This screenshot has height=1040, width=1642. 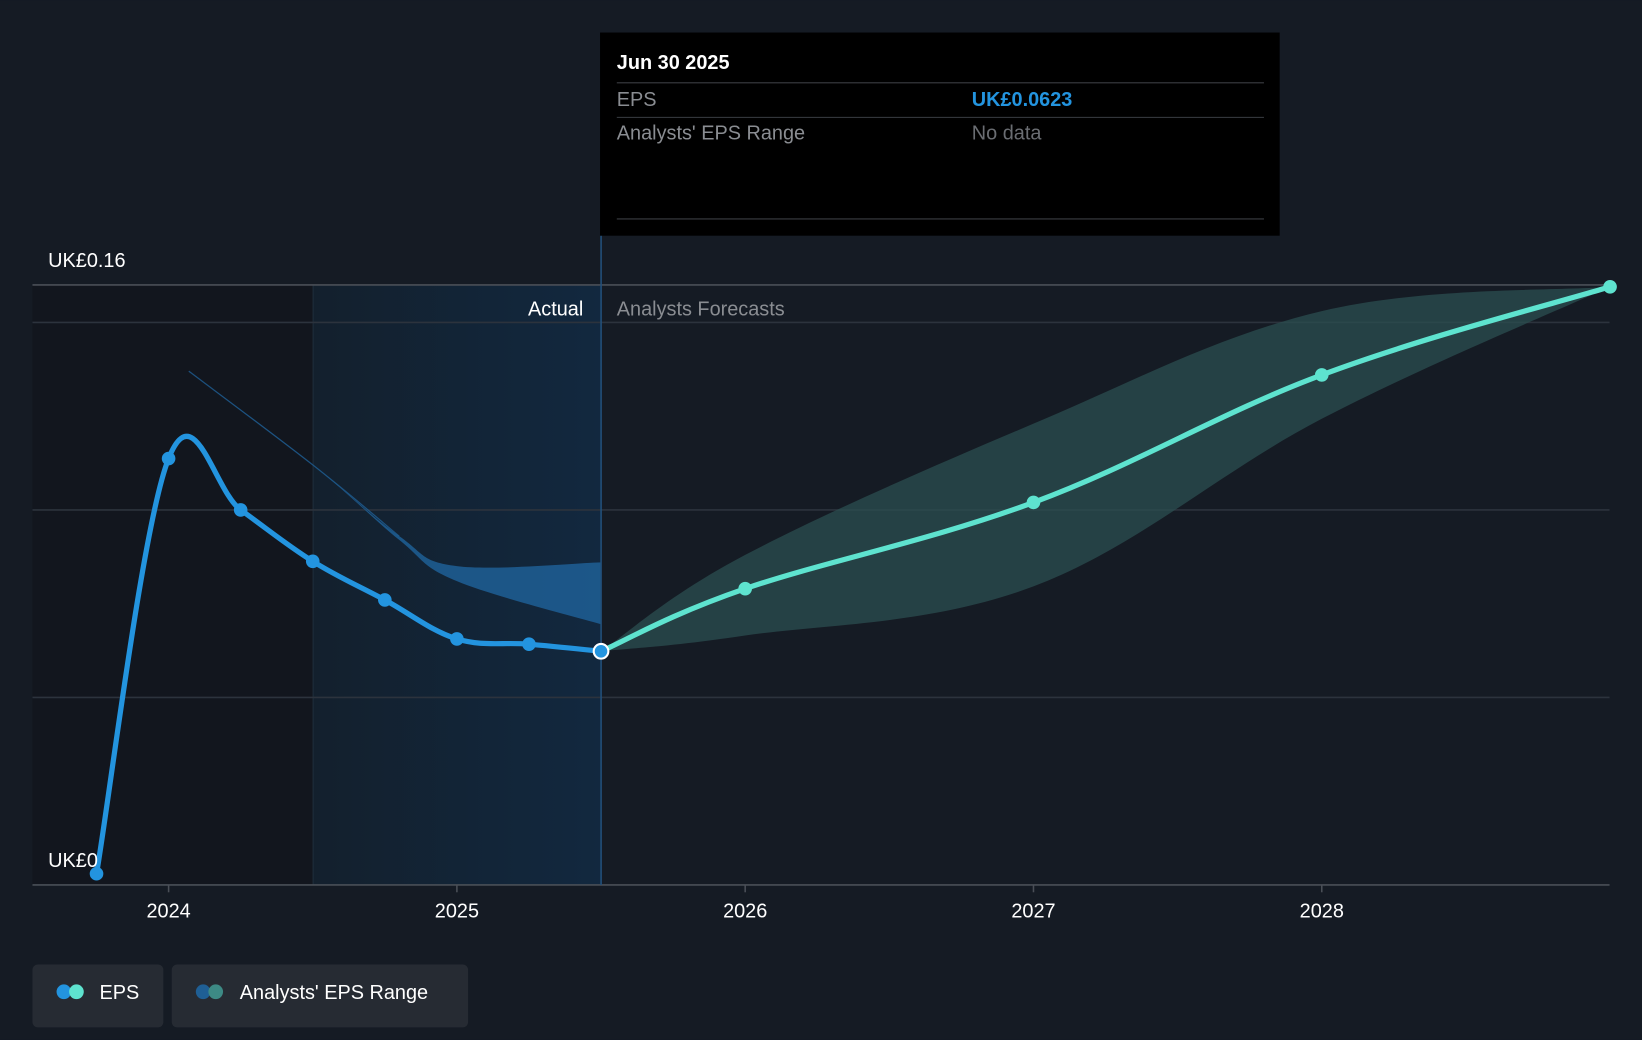 I want to click on x-tick-label: 2027, so click(x=1033, y=911).